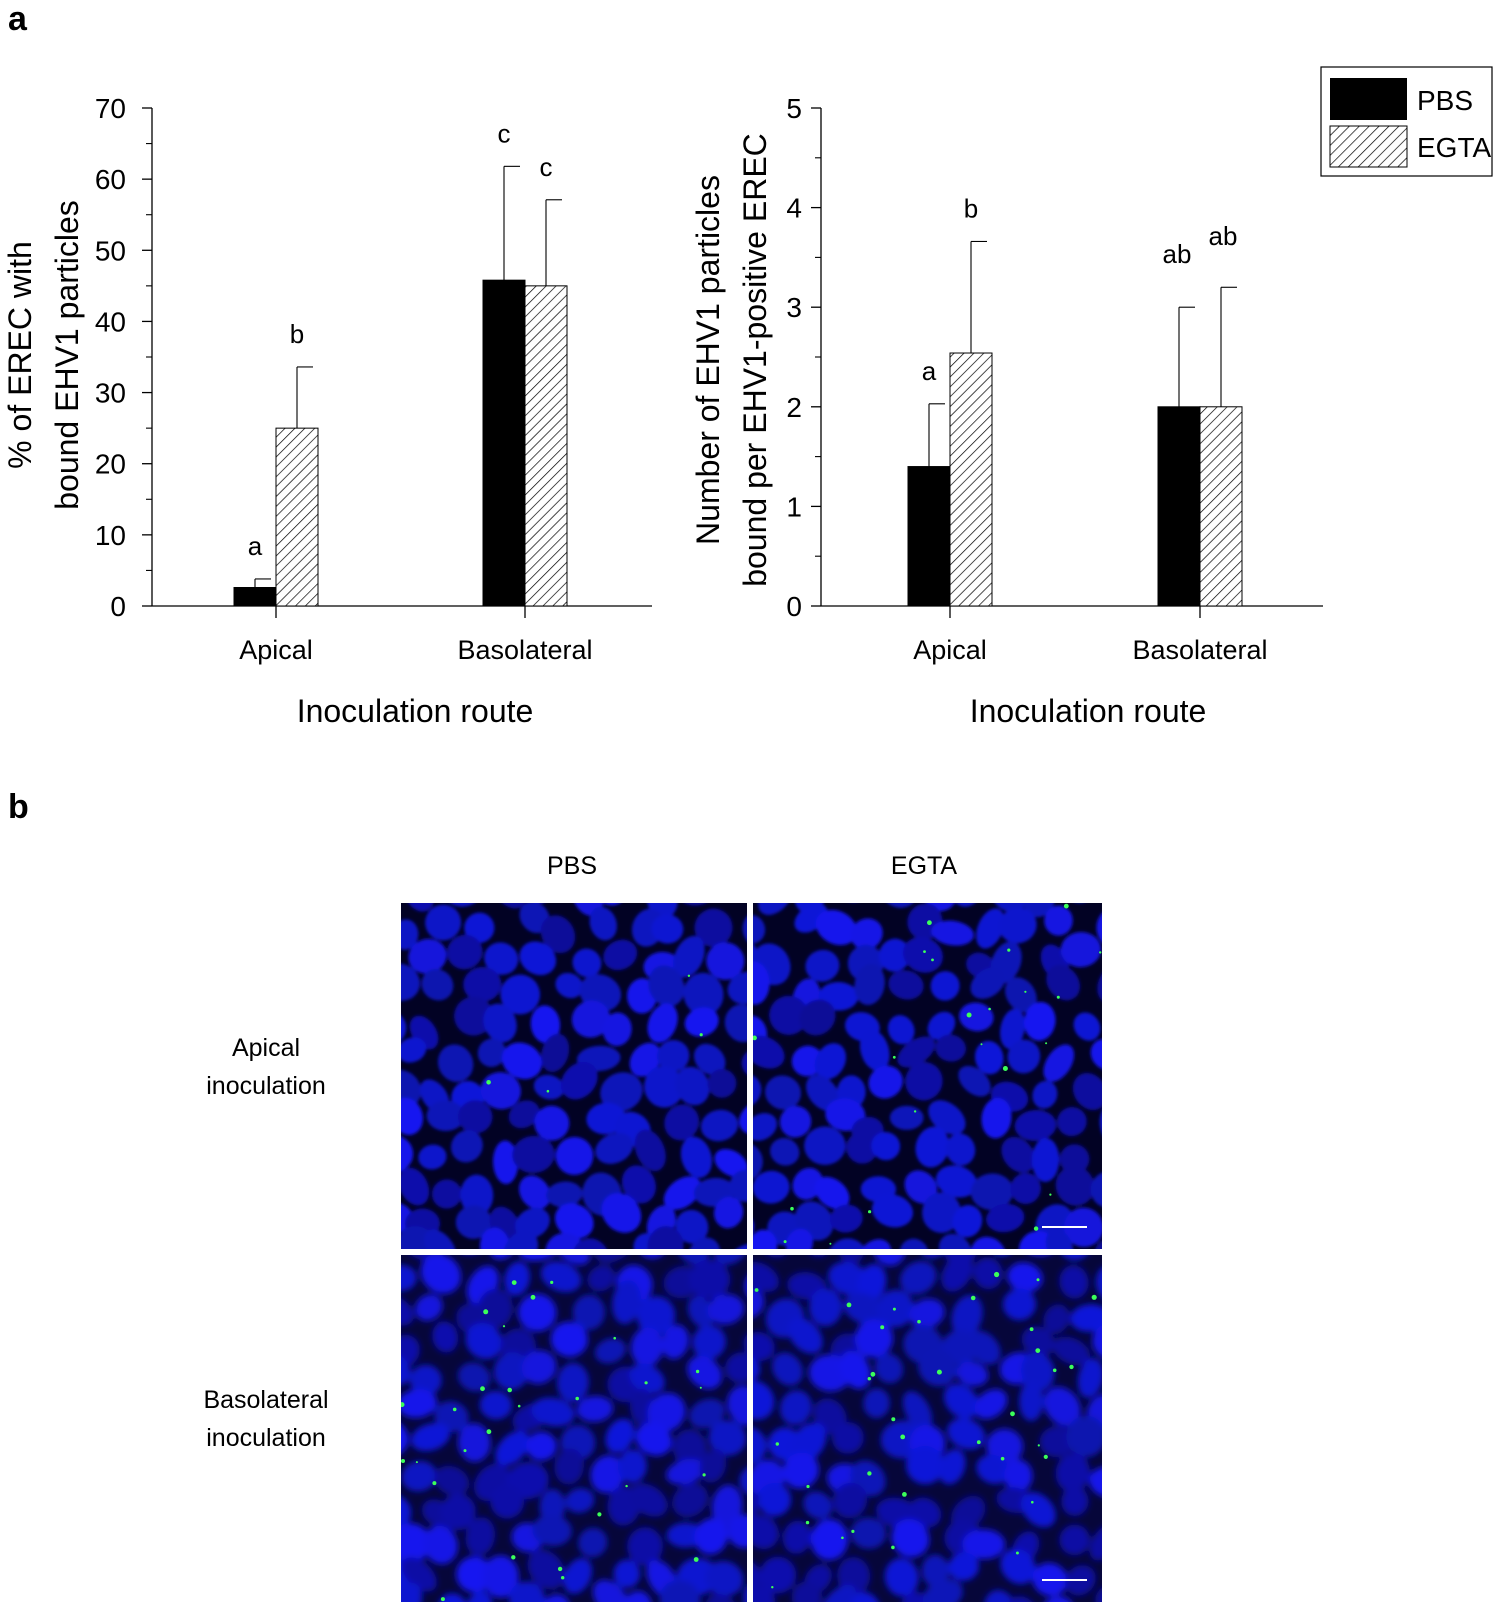  What do you see at coordinates (929, 536) in the screenshot?
I see `bar-pbs-apical` at bounding box center [929, 536].